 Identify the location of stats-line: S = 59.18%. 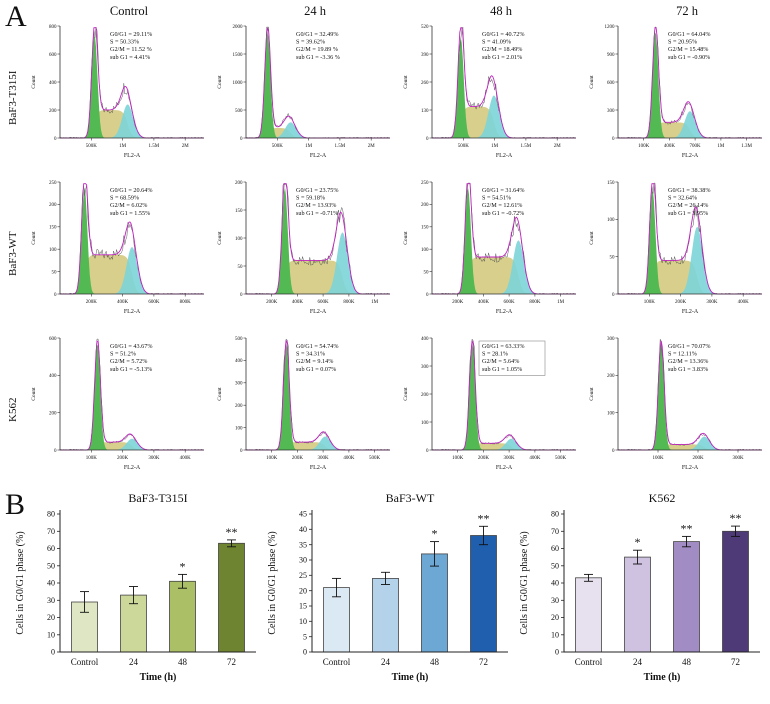
(310, 198).